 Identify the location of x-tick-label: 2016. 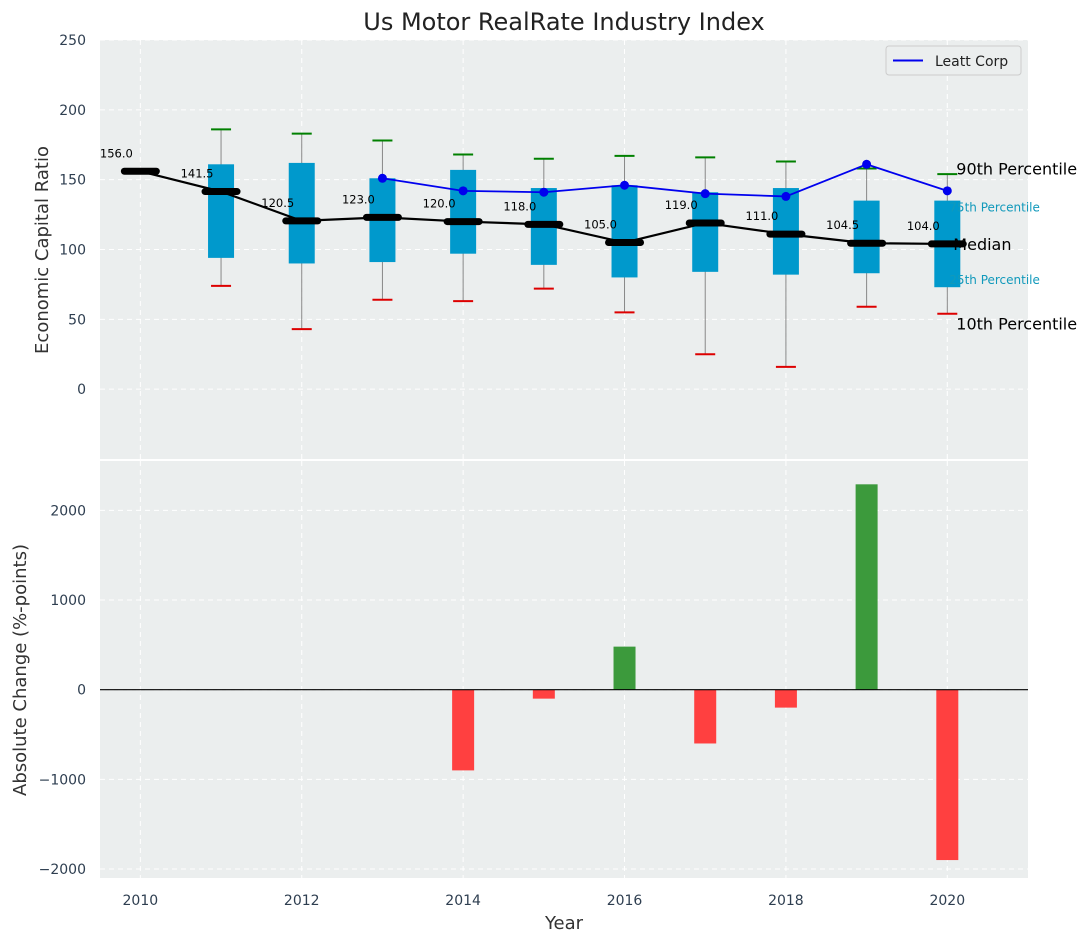
(625, 901).